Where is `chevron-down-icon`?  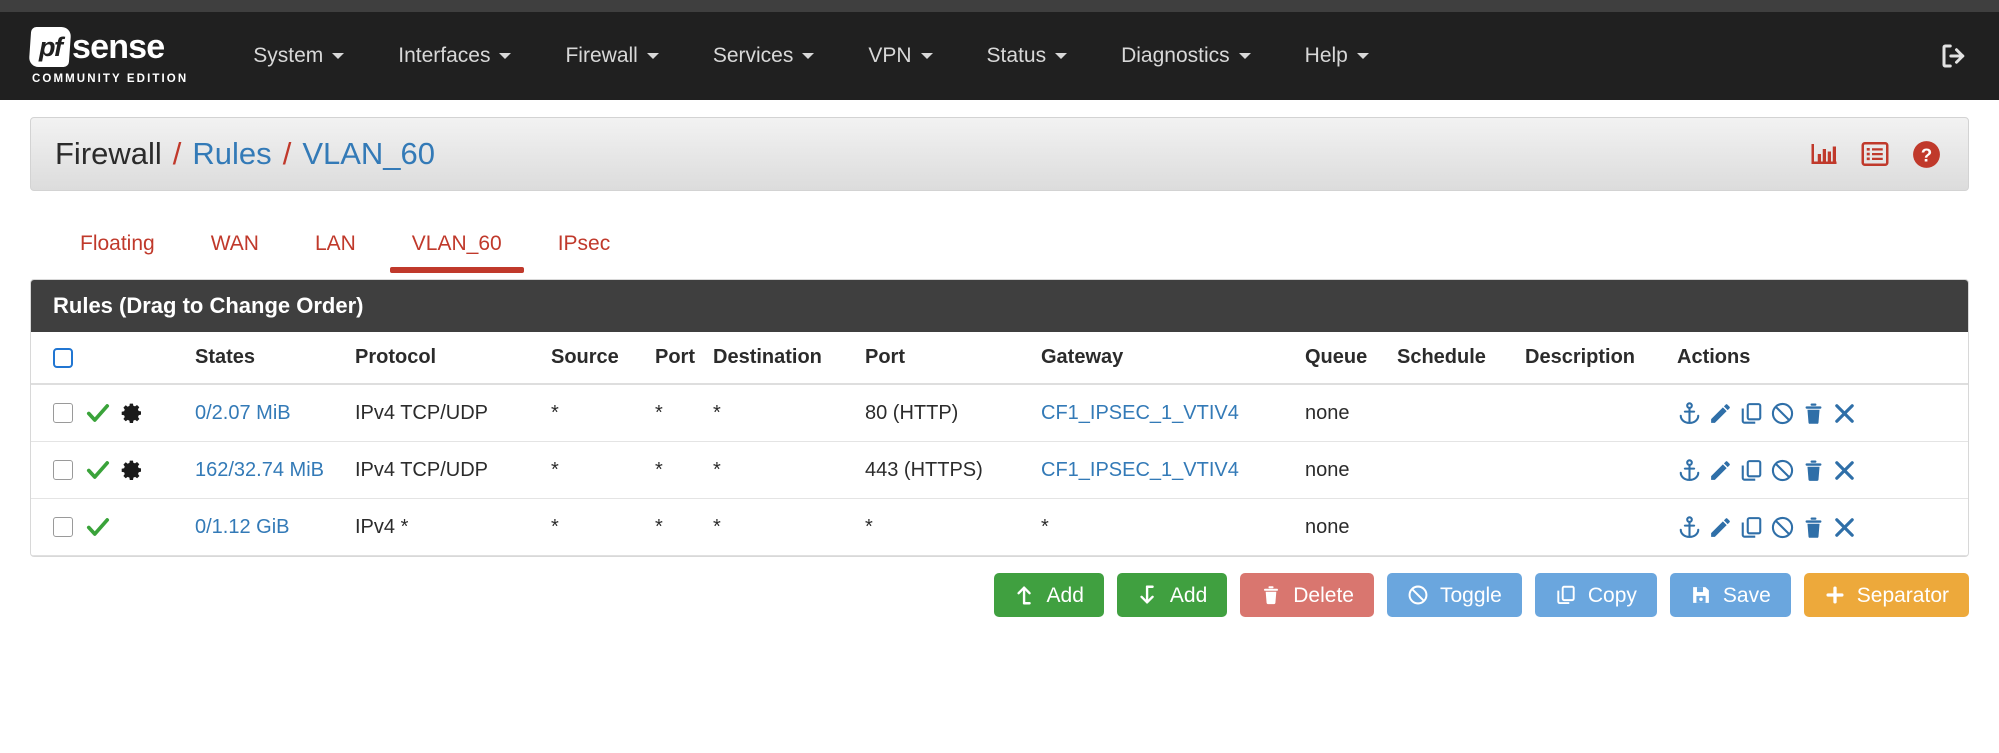 chevron-down-icon is located at coordinates (338, 56).